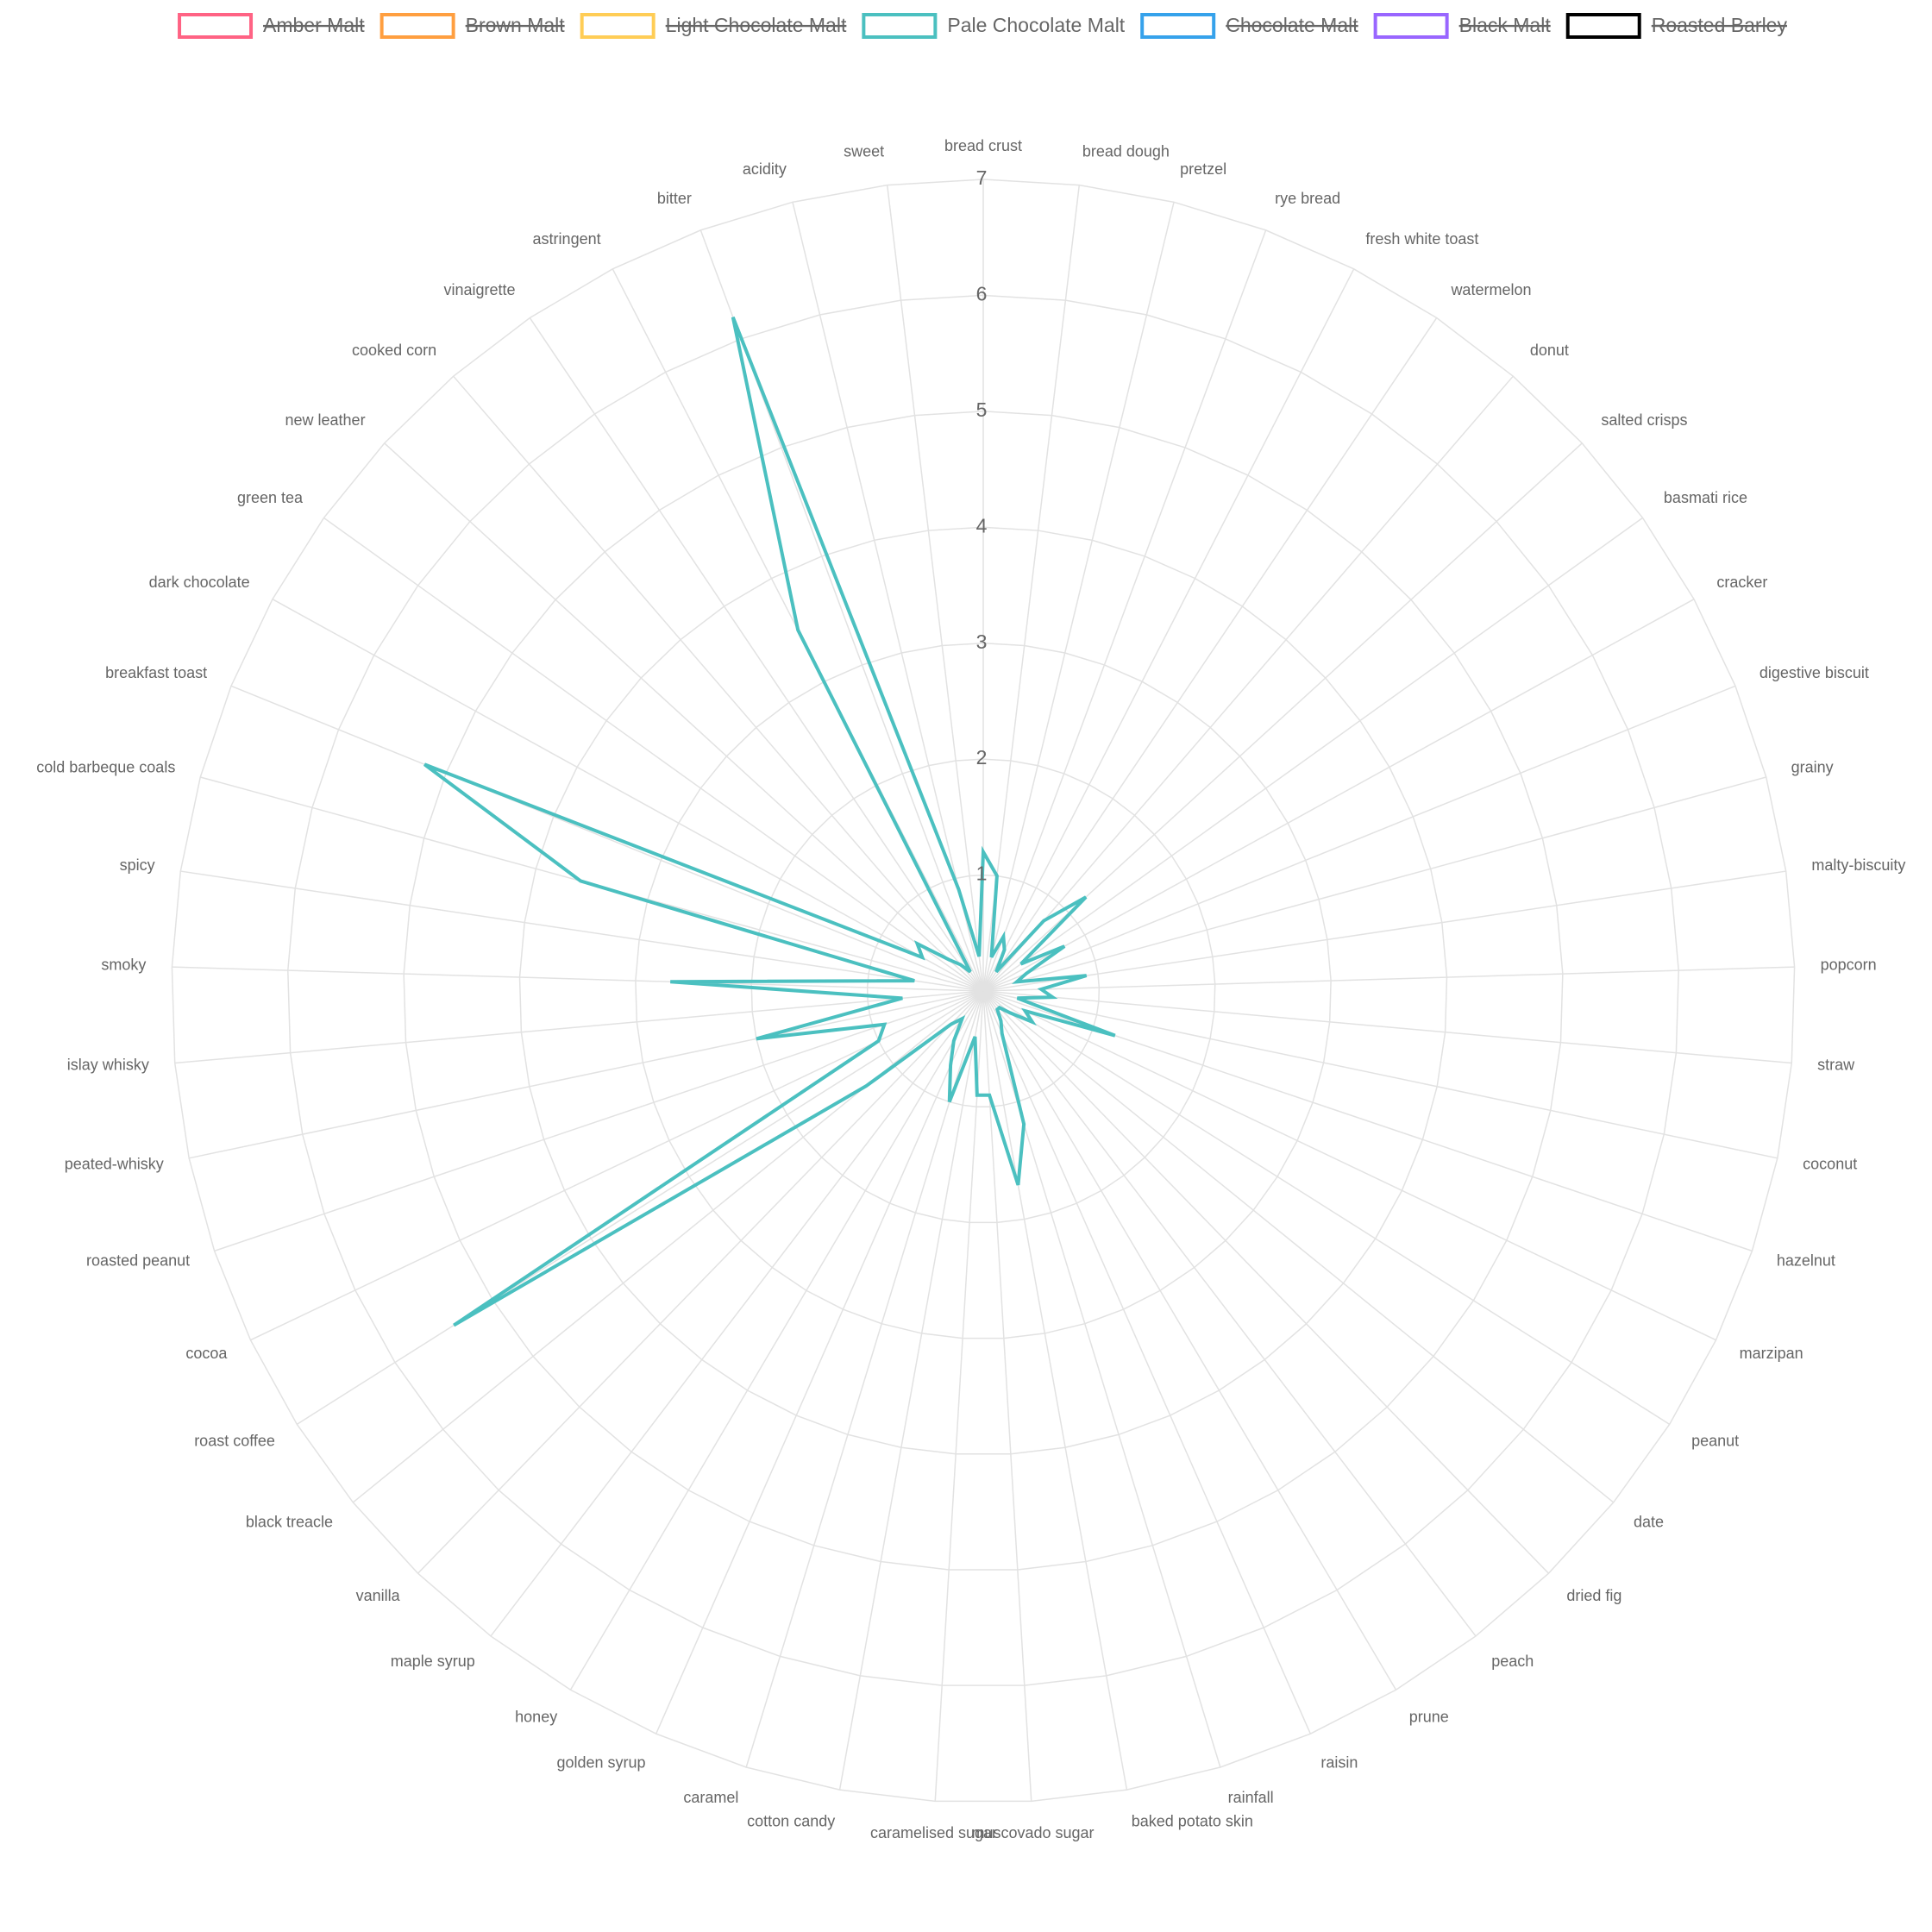  What do you see at coordinates (982, 178) in the screenshot?
I see `r-tick-label: 7` at bounding box center [982, 178].